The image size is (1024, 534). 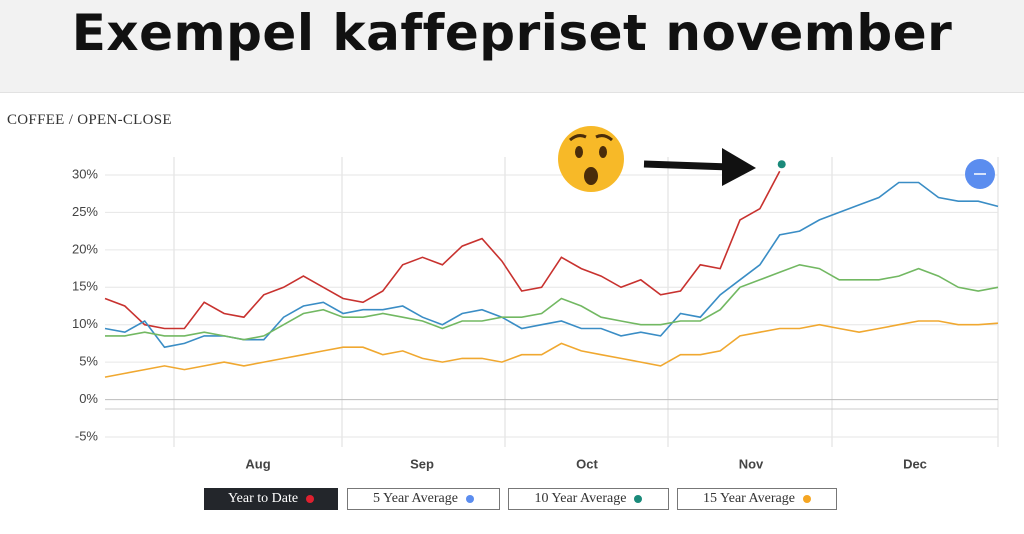 I want to click on legend-item: 5 Year Average, so click(x=423, y=499).